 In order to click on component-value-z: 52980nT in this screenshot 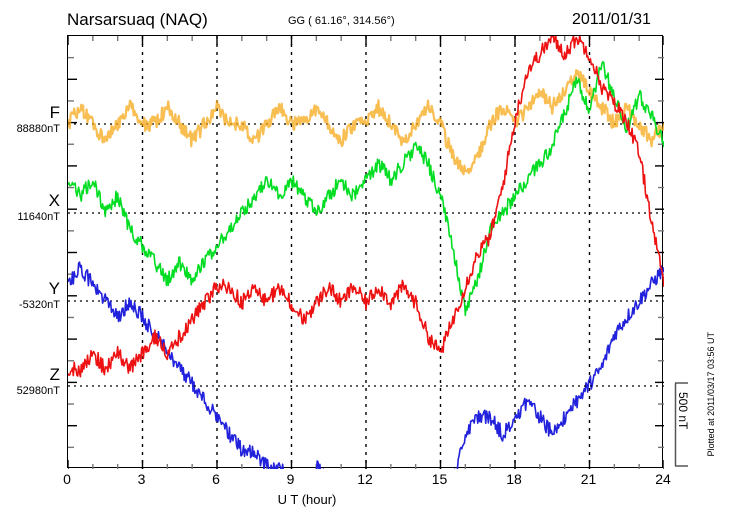, I will do `click(38, 391)`.